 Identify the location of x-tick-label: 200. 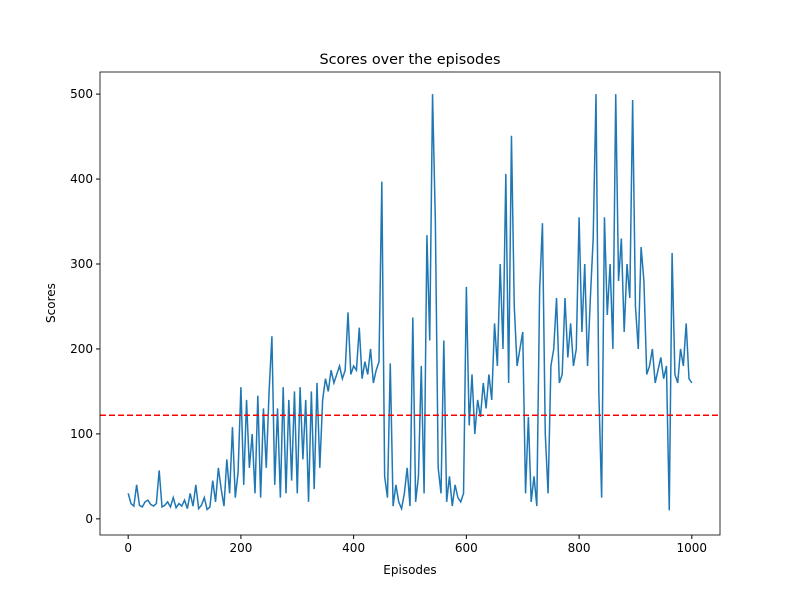
(240, 548).